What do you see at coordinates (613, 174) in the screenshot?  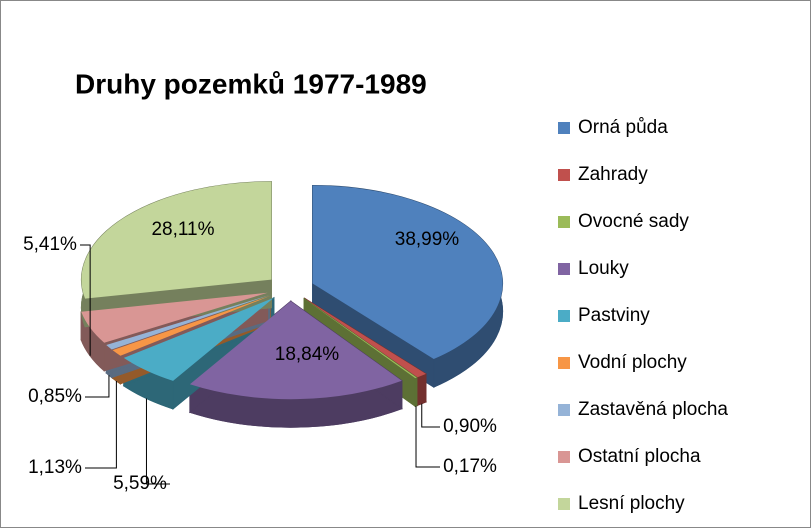 I see `legend-label: Zahrady` at bounding box center [613, 174].